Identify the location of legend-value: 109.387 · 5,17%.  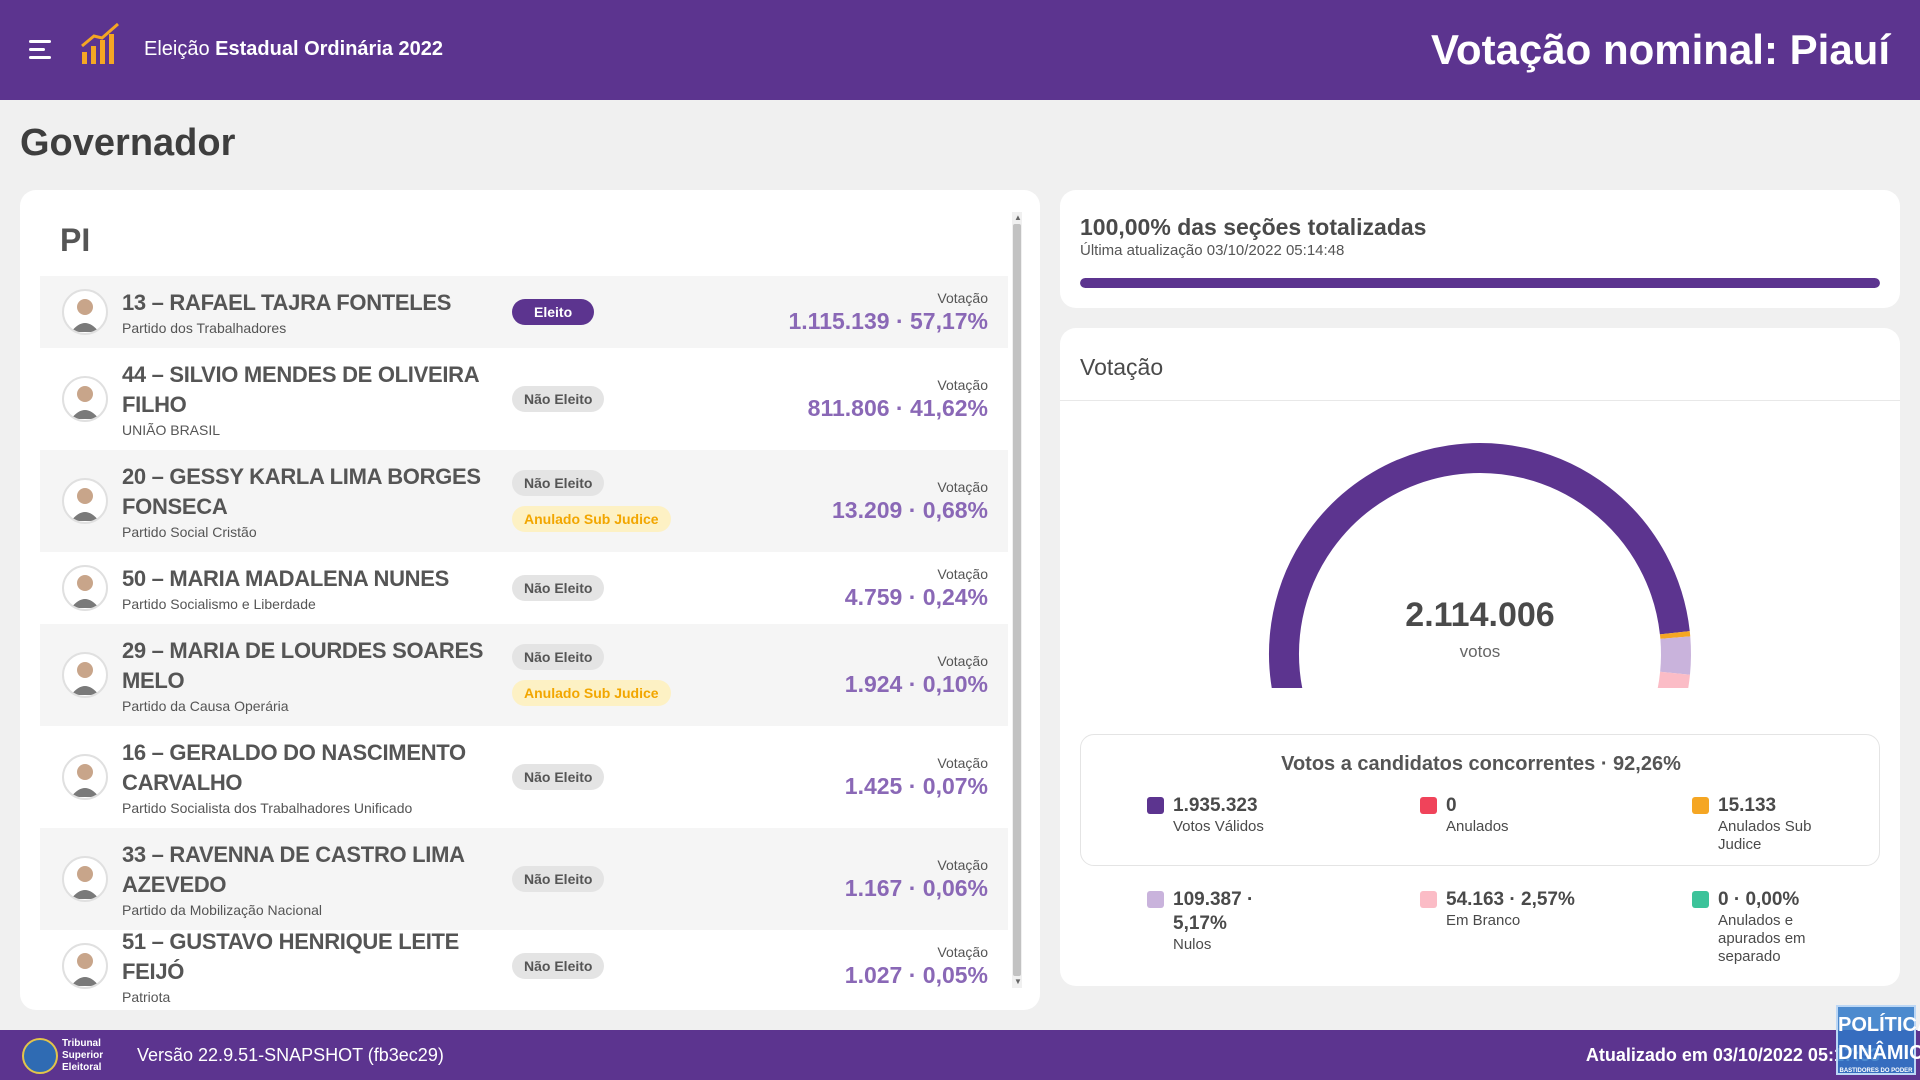
(1213, 911).